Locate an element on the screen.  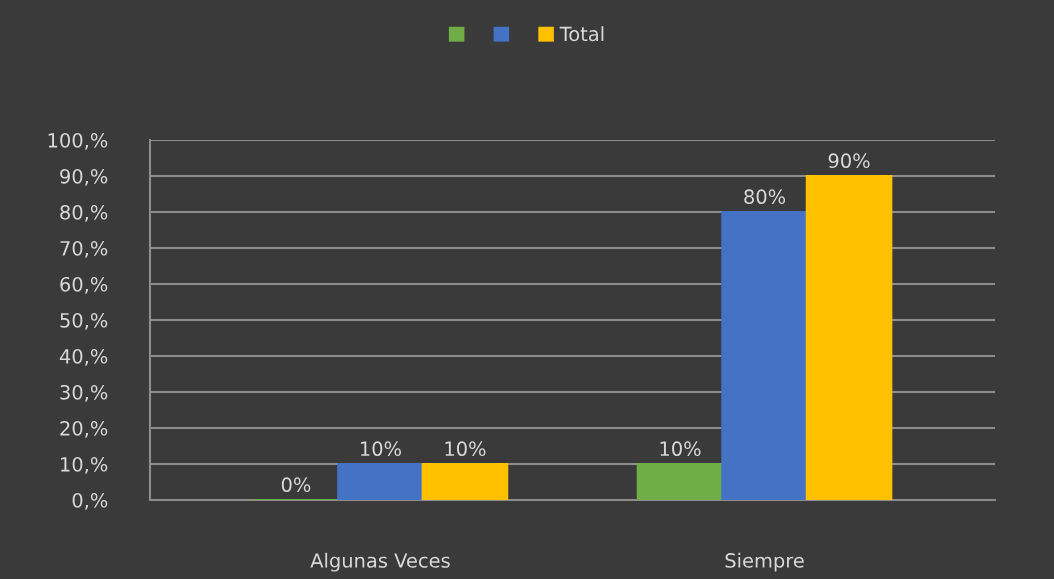
y-tick-label: 10,% is located at coordinates (84, 465).